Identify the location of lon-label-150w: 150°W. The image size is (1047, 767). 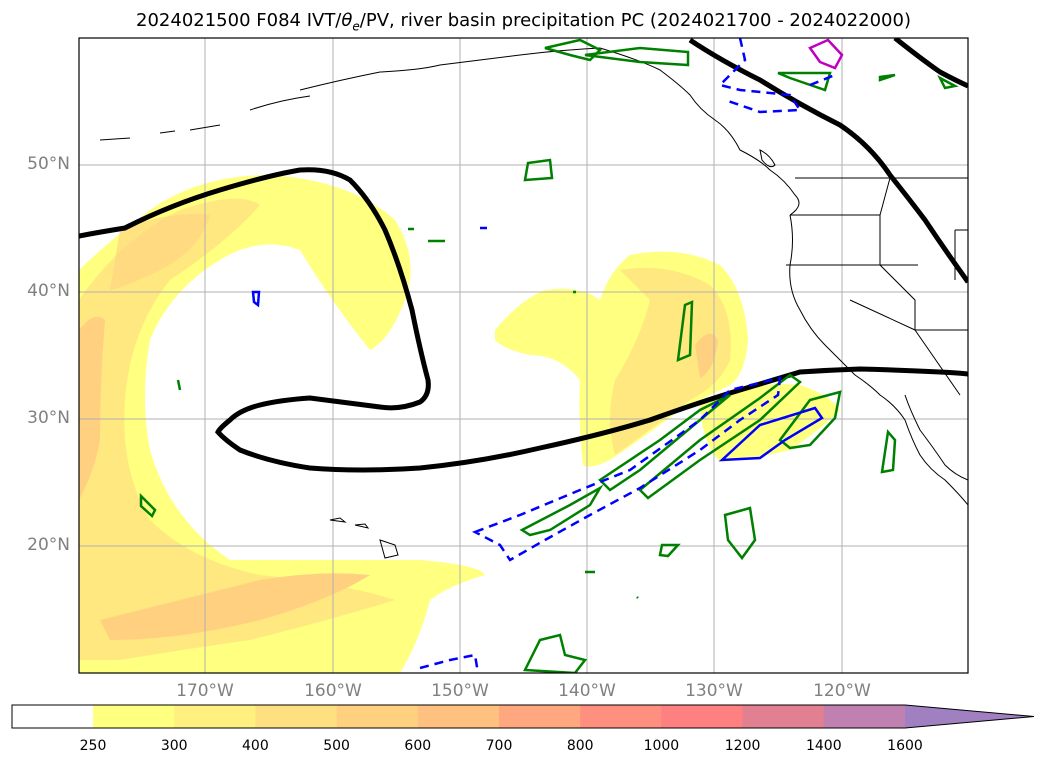
(460, 691).